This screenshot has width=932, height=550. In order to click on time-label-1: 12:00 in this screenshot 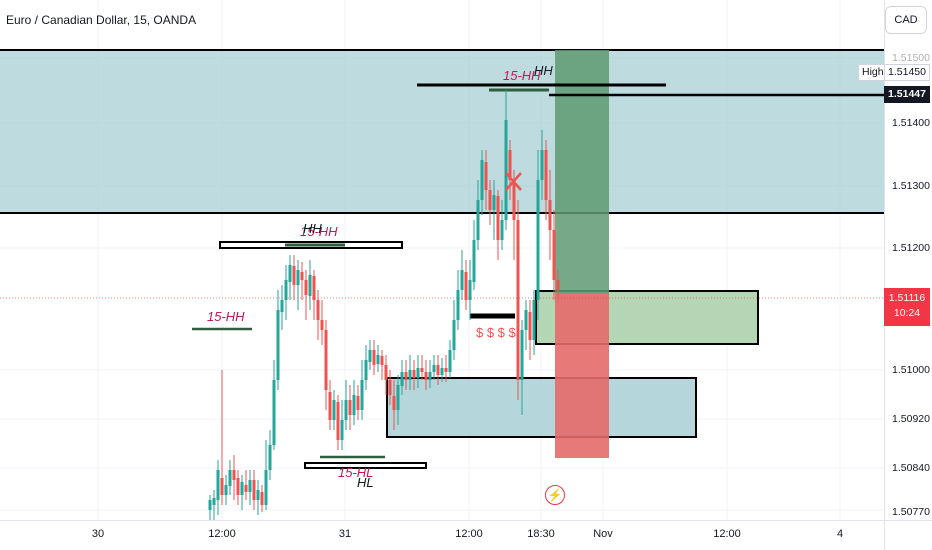, I will do `click(222, 534)`.